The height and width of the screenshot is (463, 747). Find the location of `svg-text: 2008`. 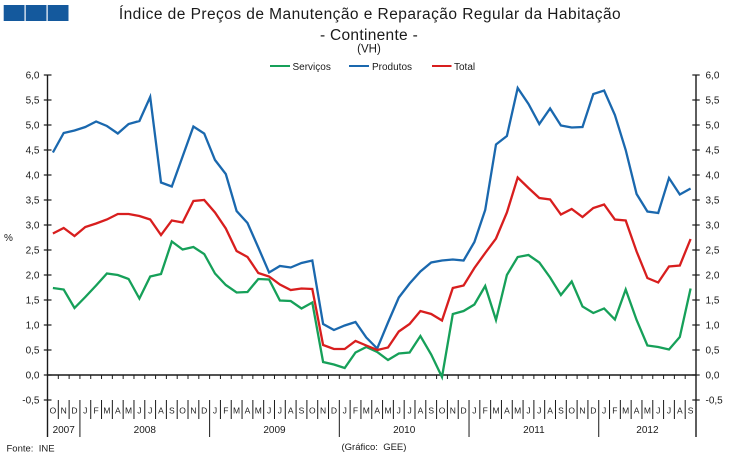

svg-text: 2008 is located at coordinates (145, 430).